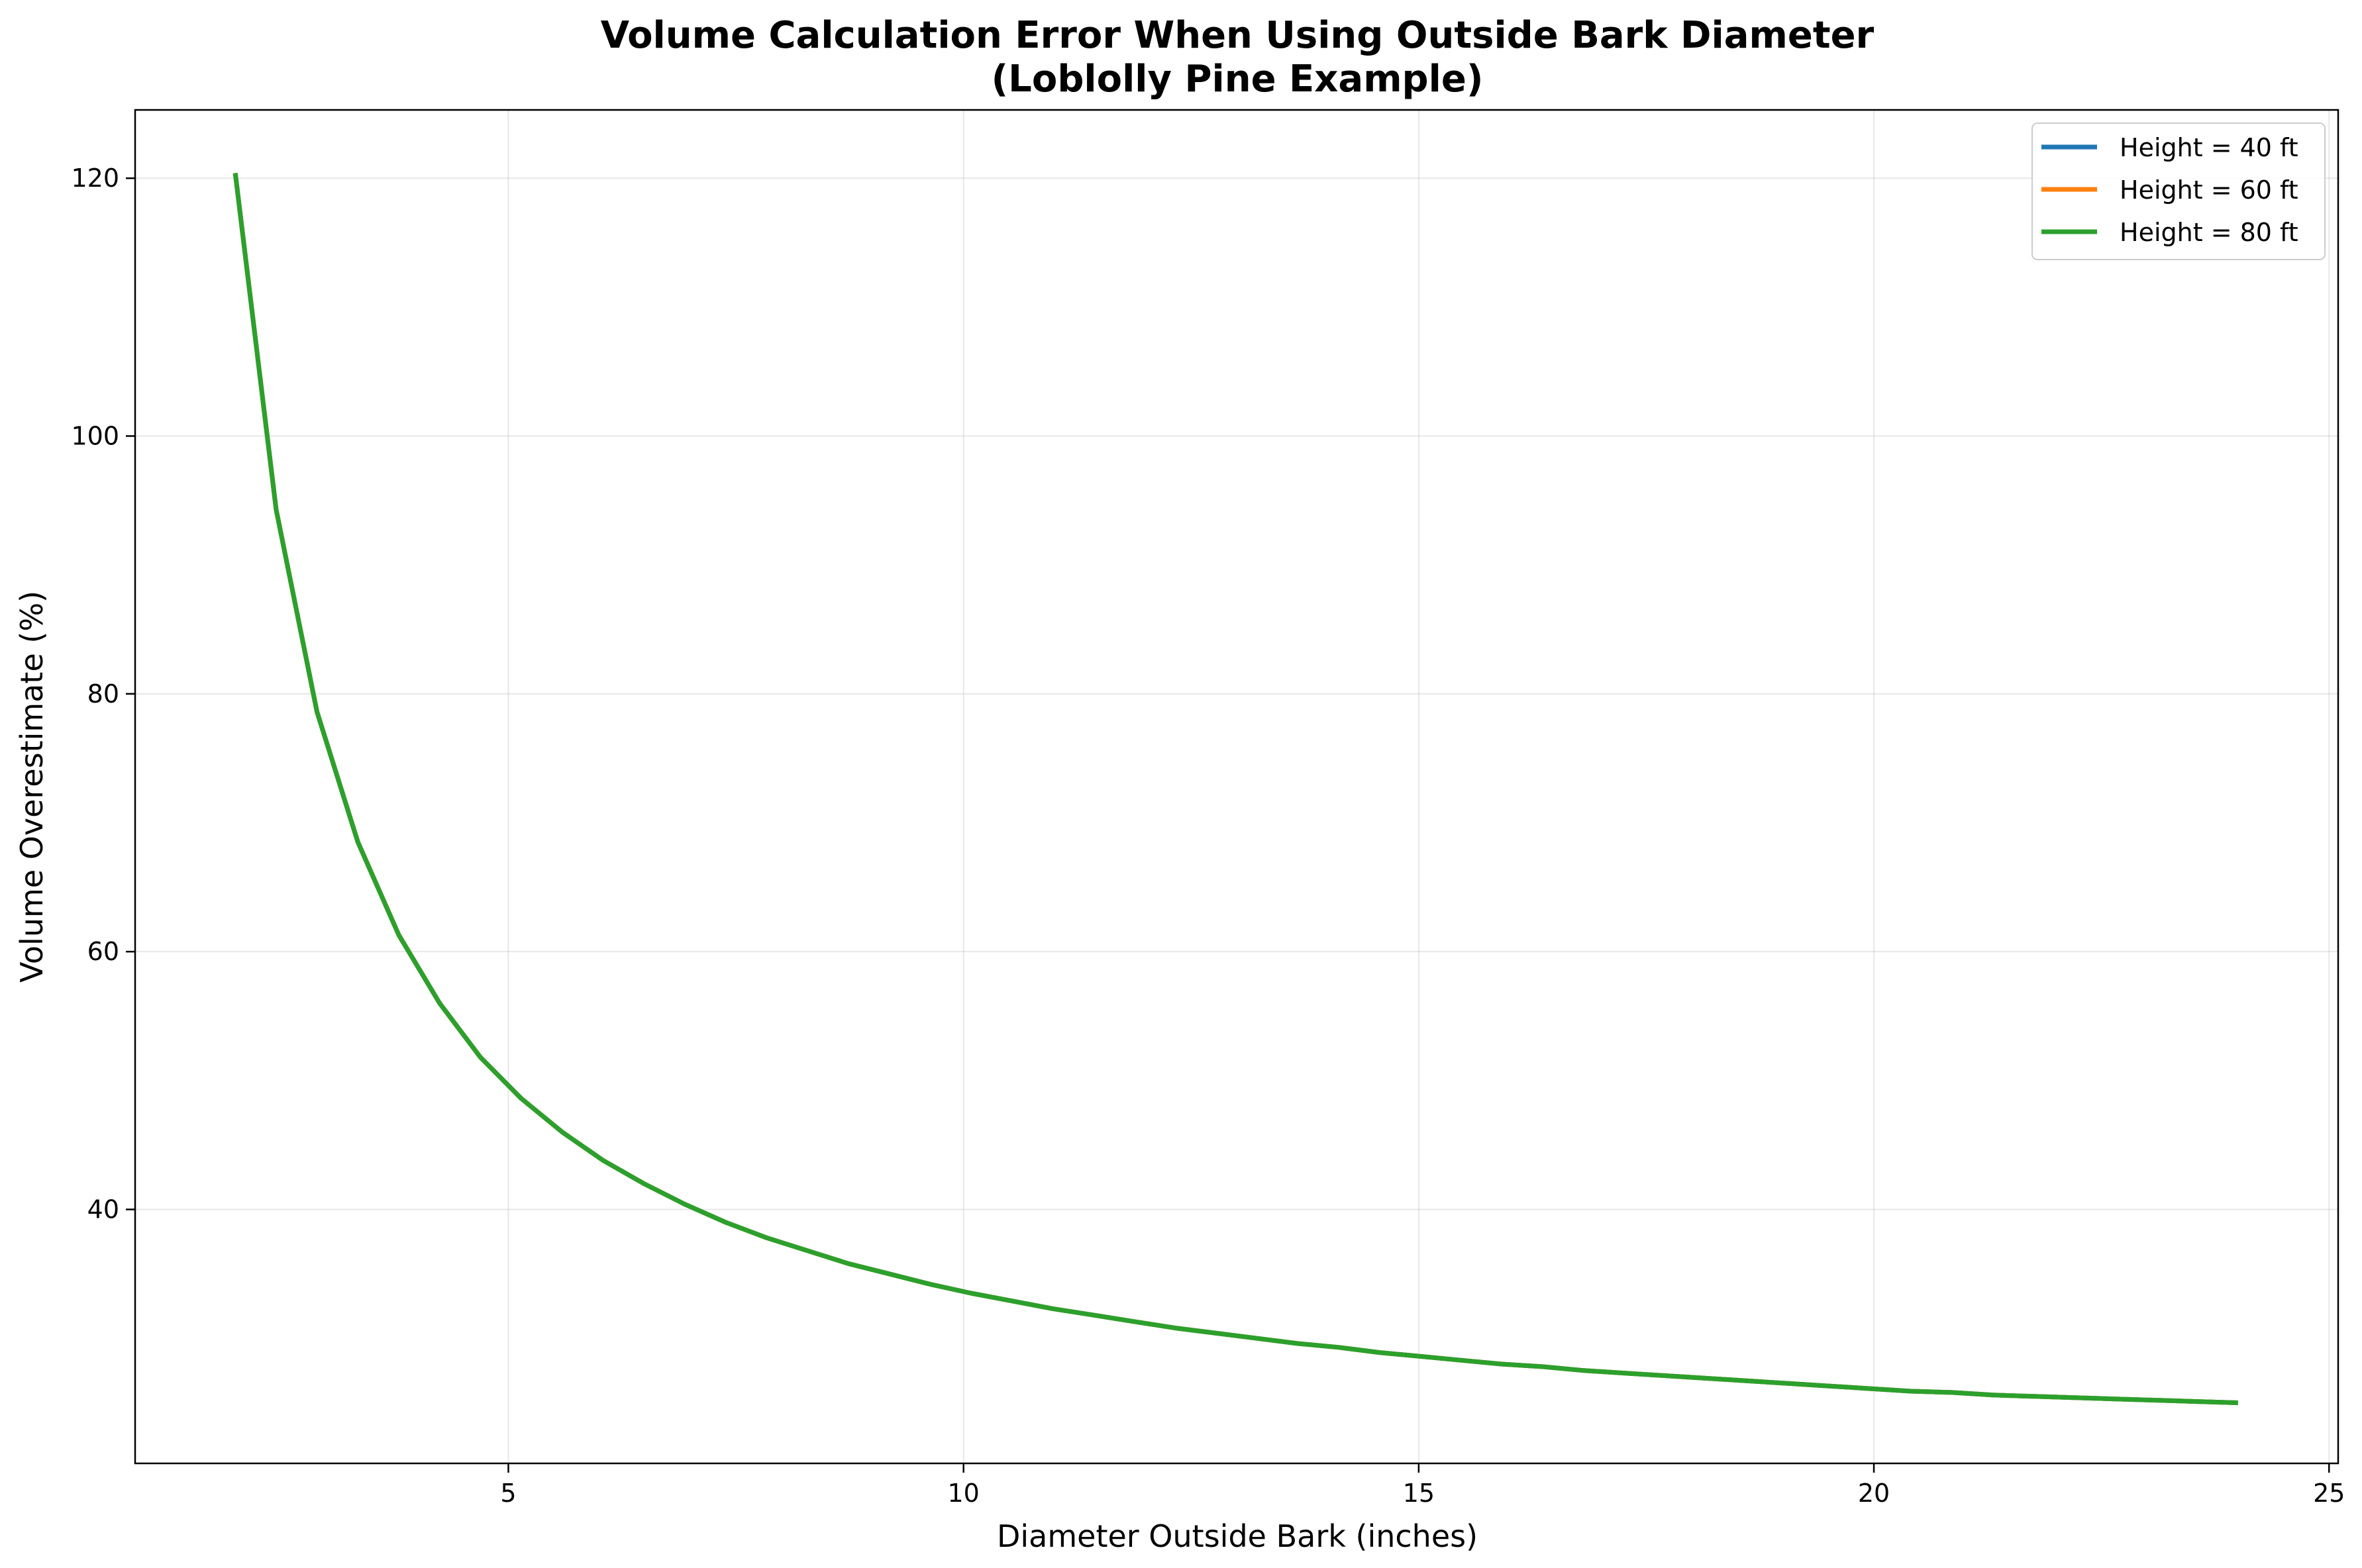 The width and height of the screenshot is (2362, 1568). Describe the element at coordinates (32, 787) in the screenshot. I see `y-axis-label: Volume Overestimate (%)` at that location.